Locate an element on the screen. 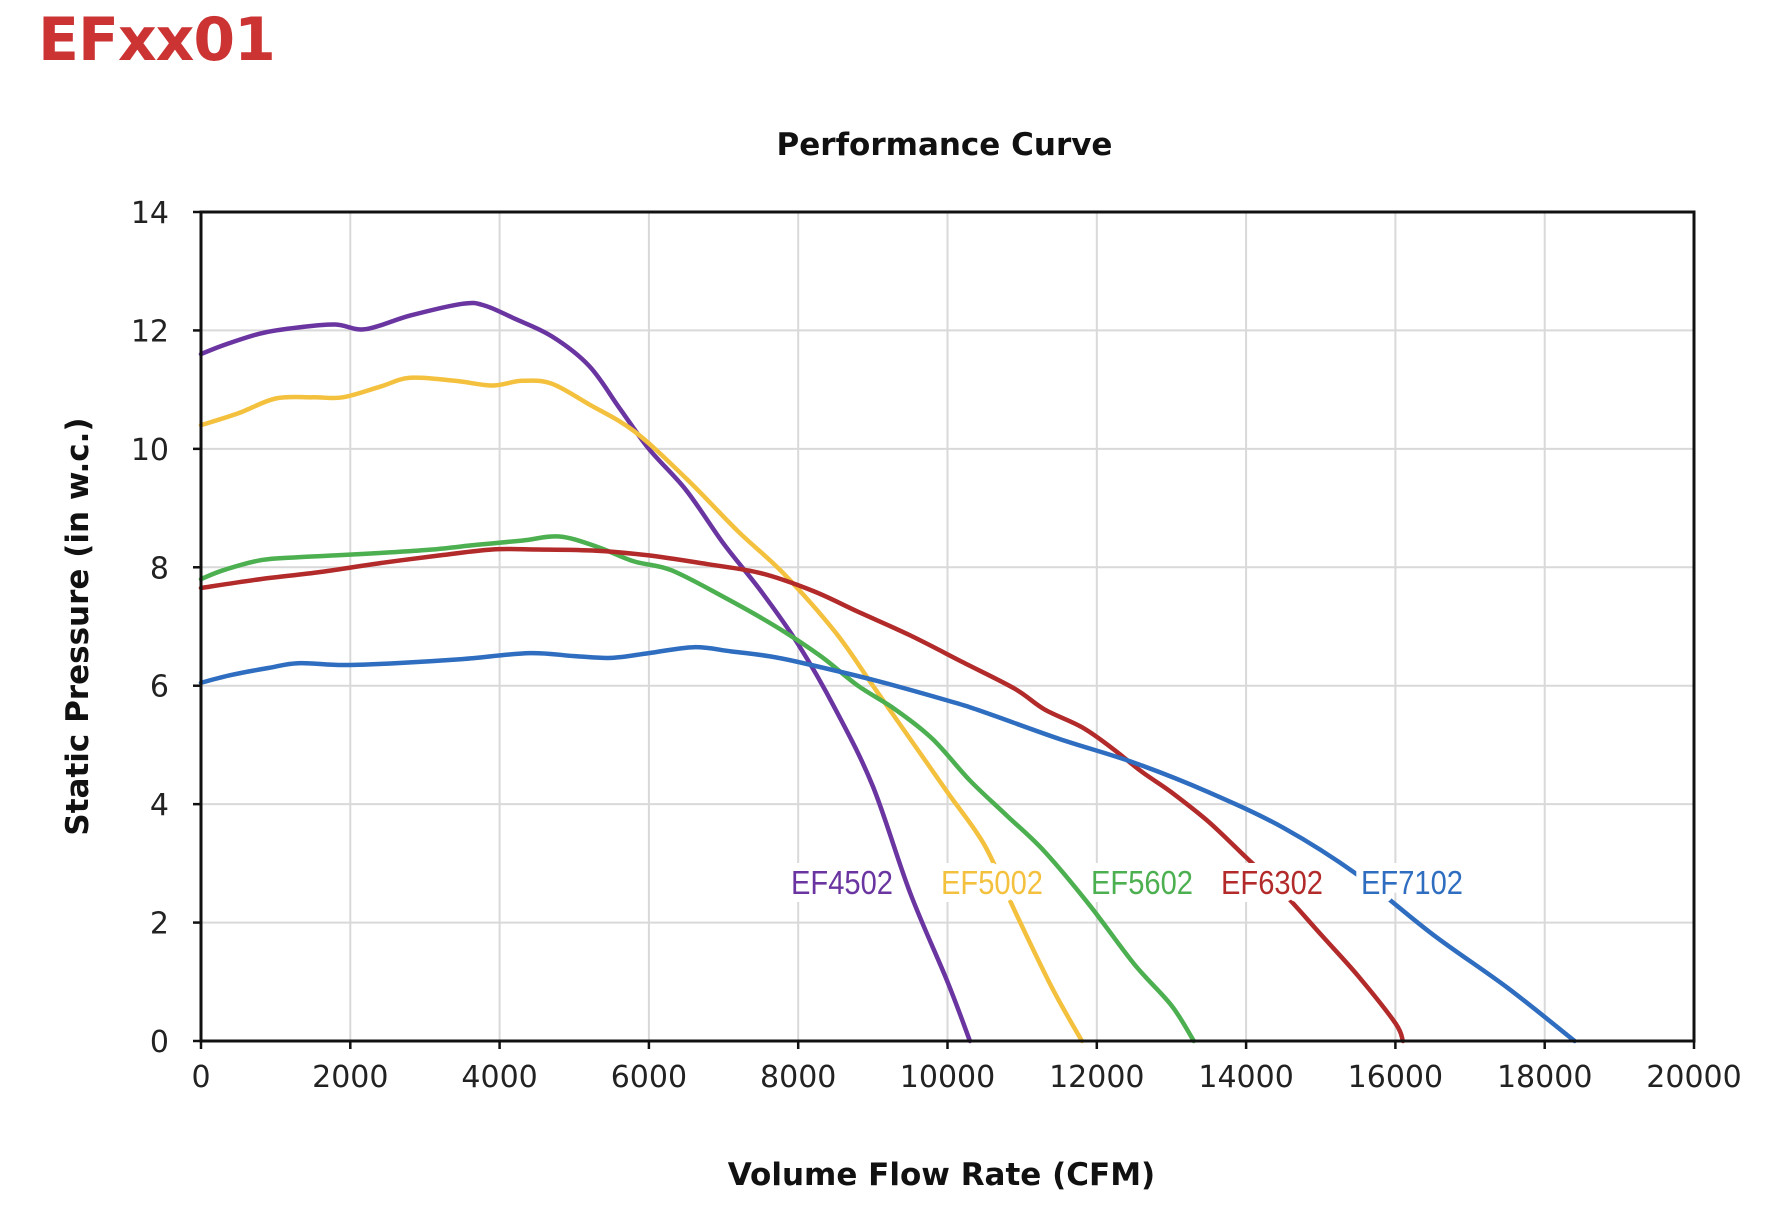  series-label-layer: EF4502 EF5002 EF5602 EF6302 EF7102 is located at coordinates (1127, 882).